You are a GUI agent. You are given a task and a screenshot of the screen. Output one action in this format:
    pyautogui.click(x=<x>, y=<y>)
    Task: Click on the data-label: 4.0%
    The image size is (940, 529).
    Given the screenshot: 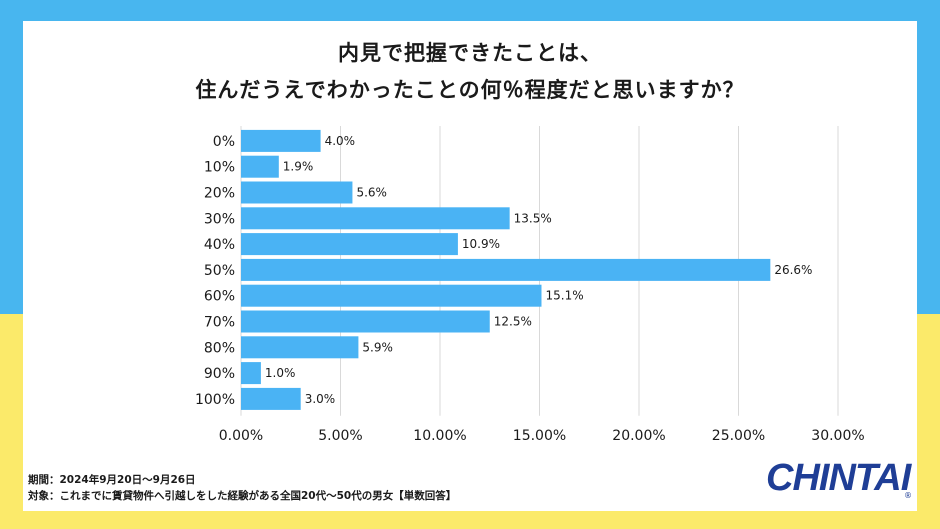 What is the action you would take?
    pyautogui.click(x=340, y=141)
    